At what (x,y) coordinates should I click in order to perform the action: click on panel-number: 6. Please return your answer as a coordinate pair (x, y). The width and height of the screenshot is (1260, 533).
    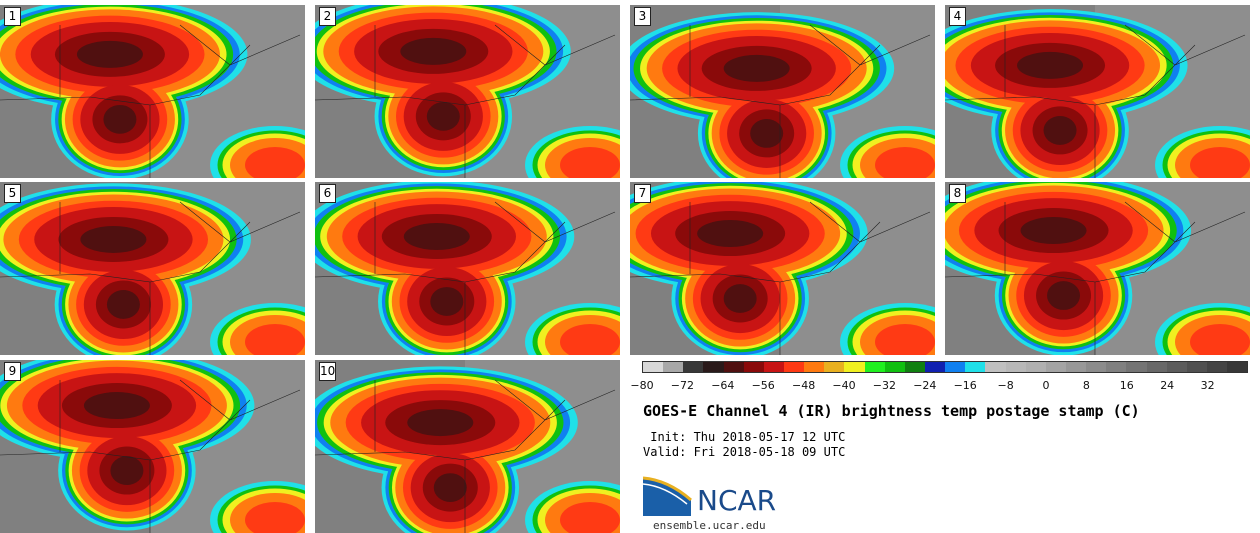
    Looking at the image, I should click on (327, 193).